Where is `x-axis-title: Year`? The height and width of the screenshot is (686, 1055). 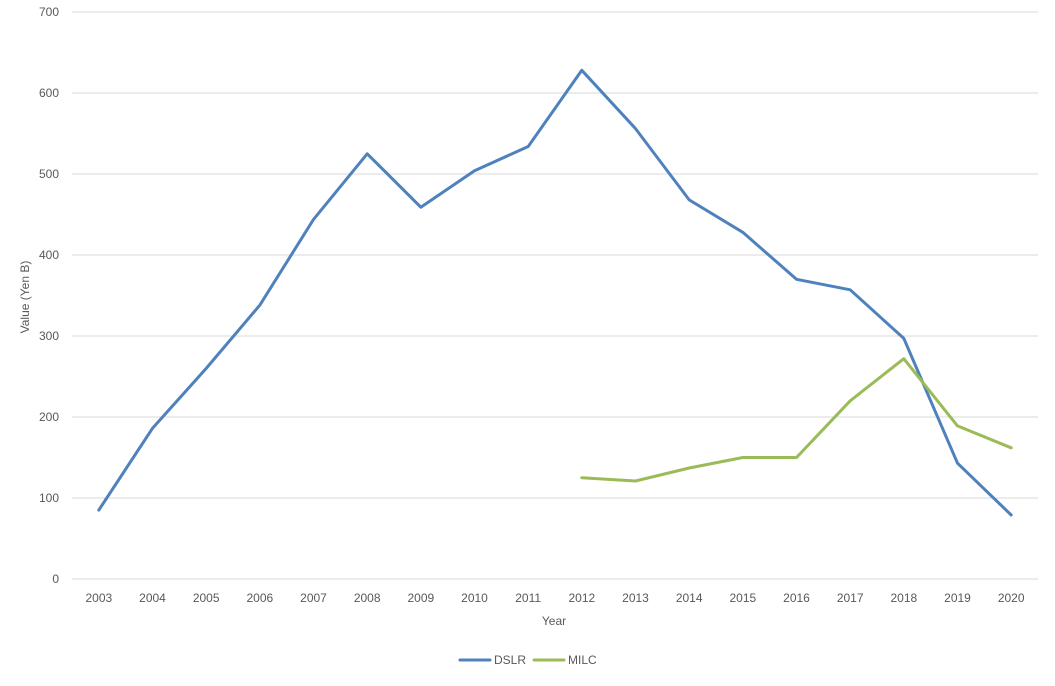
x-axis-title: Year is located at coordinates (554, 621).